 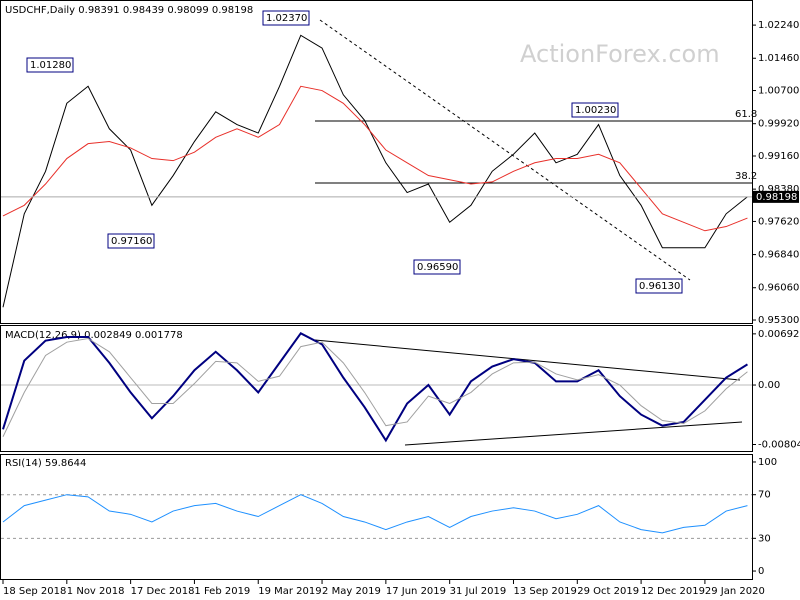 I want to click on y-tick-label: 0.00, so click(x=769, y=385).